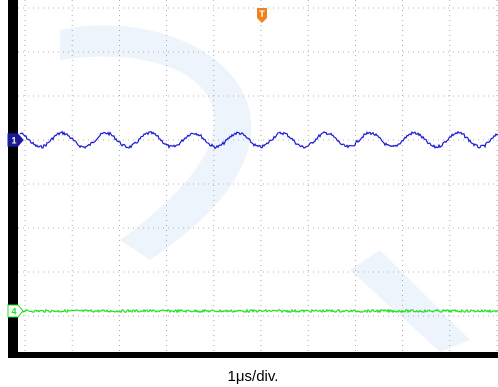  What do you see at coordinates (410, 301) in the screenshot?
I see `watermark` at bounding box center [410, 301].